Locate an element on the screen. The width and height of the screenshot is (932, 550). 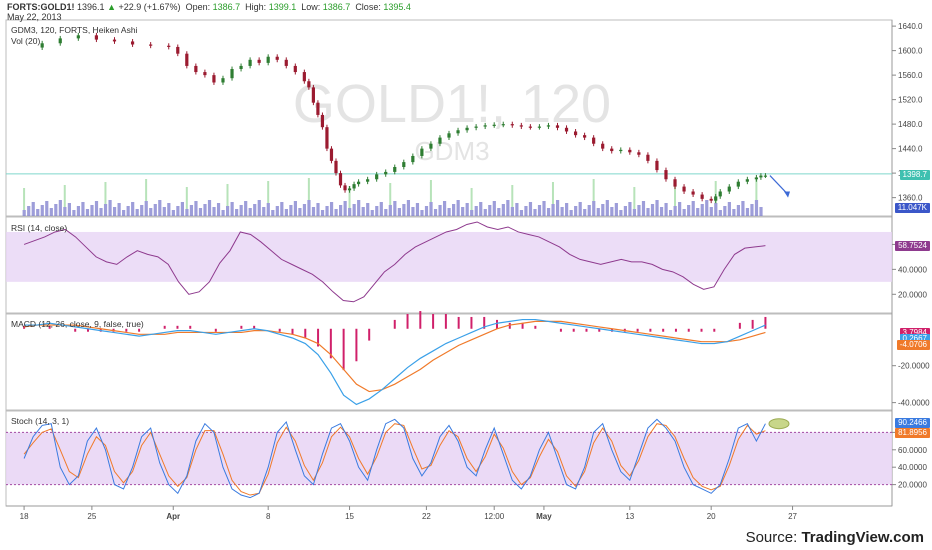
y-tick-label: 60.0000 is located at coordinates (912, 450).